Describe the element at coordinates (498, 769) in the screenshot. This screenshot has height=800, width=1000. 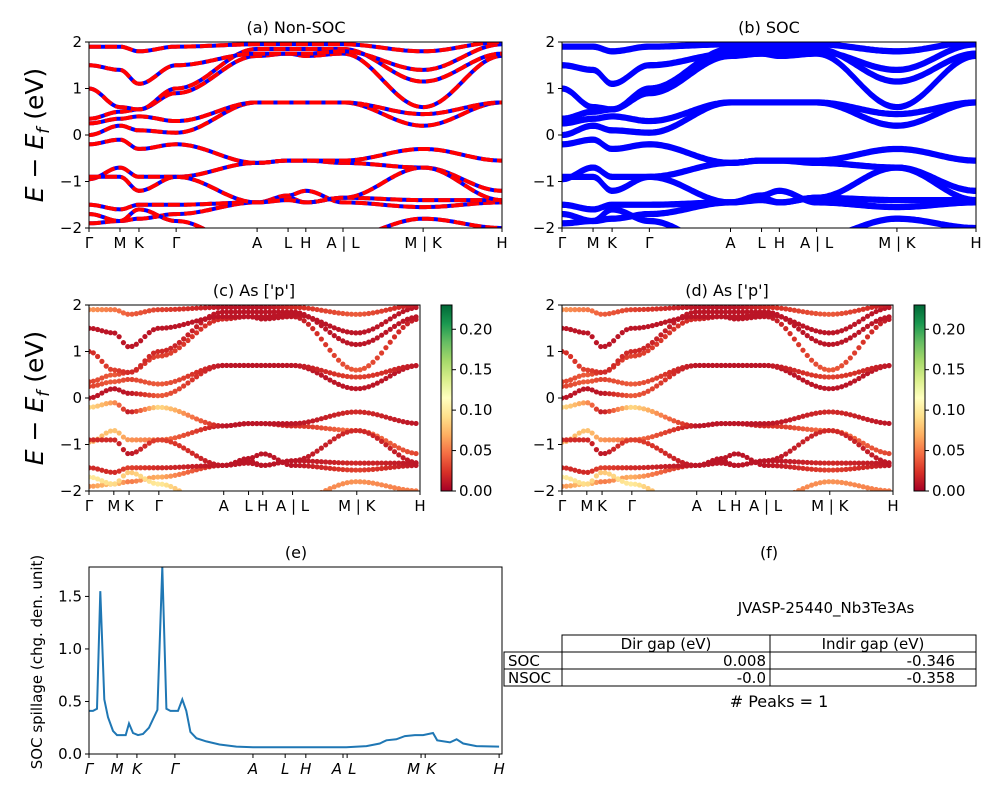
I see `x-tick-label: H` at that location.